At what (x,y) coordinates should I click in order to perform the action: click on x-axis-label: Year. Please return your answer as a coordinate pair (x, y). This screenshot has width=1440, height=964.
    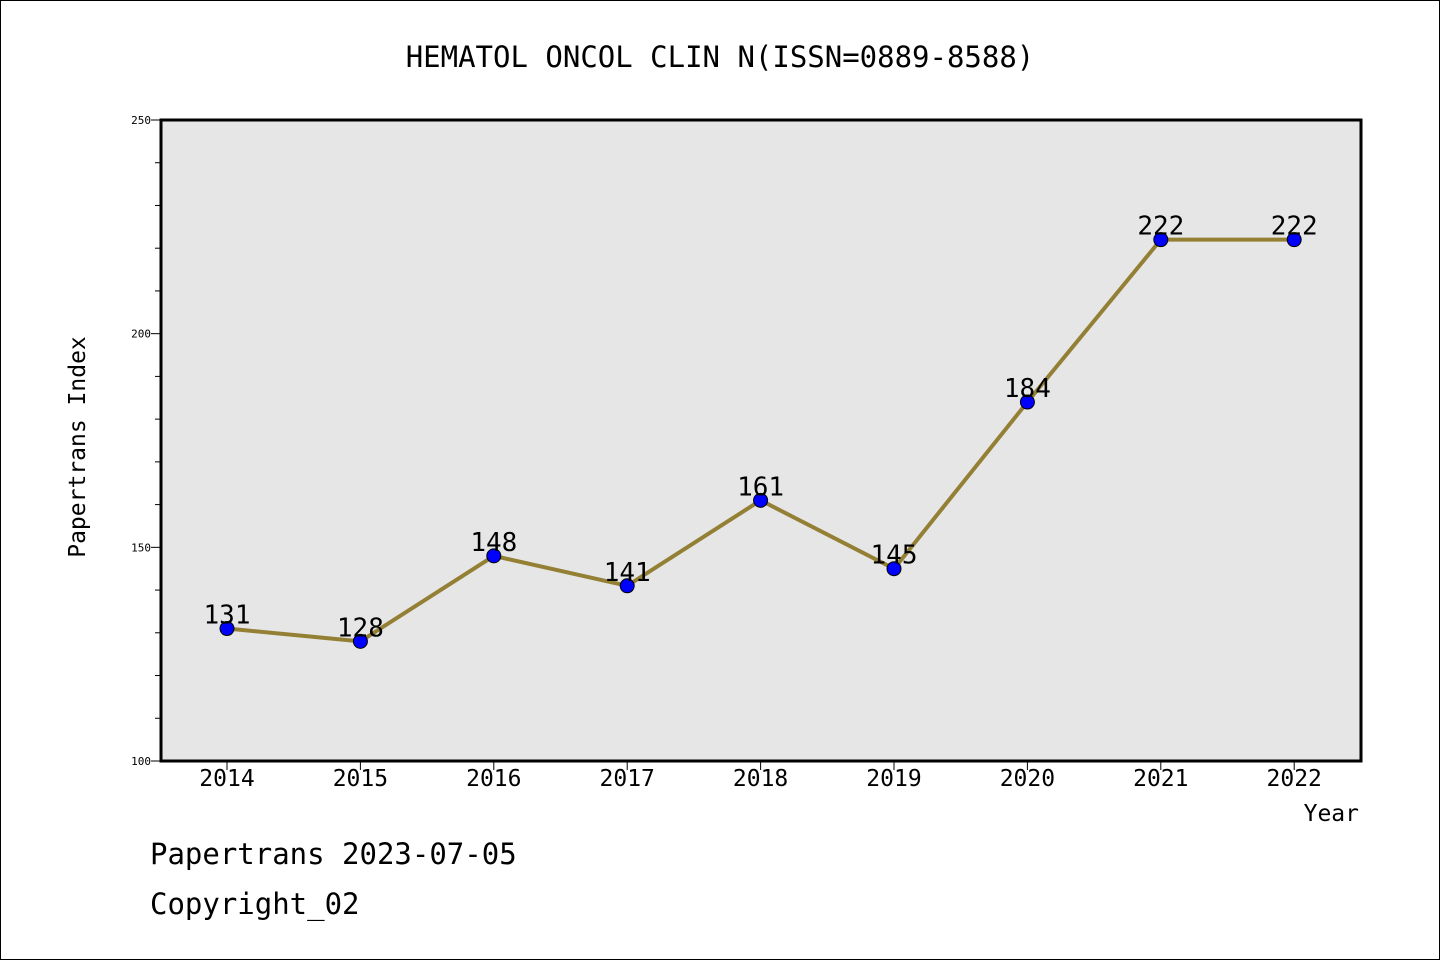
    Looking at the image, I should click on (1331, 814).